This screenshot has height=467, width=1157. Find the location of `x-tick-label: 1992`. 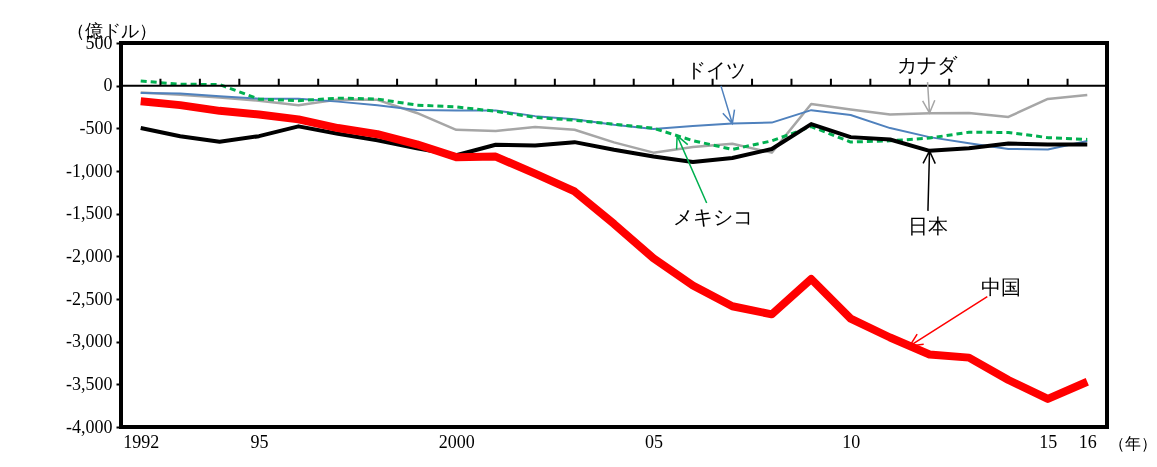

x-tick-label: 1992 is located at coordinates (141, 441).